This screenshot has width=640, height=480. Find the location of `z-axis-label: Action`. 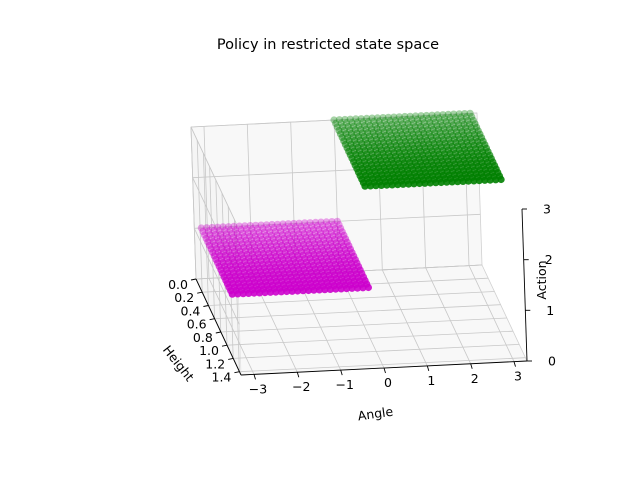

z-axis-label: Action is located at coordinates (541, 279).